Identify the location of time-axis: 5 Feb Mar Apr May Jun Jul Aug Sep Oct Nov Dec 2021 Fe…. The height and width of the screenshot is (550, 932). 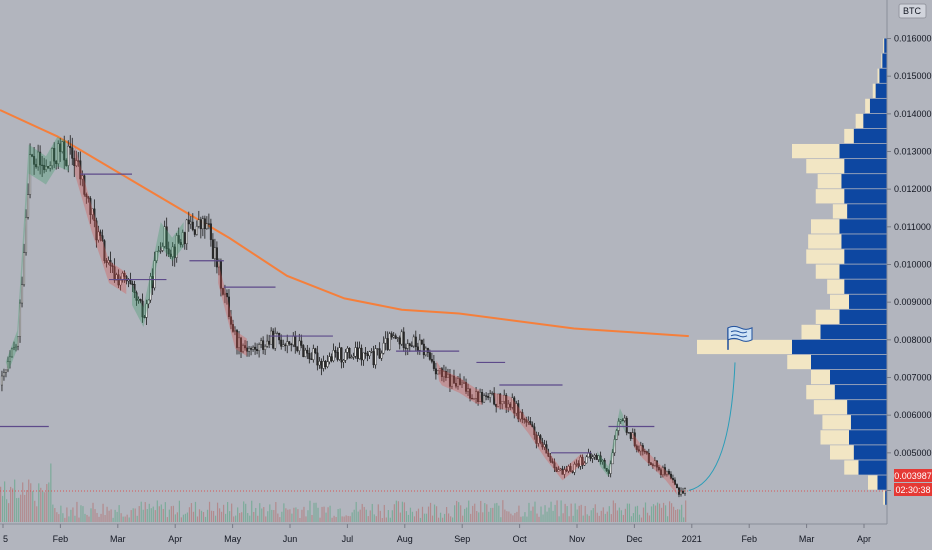
(436, 534).